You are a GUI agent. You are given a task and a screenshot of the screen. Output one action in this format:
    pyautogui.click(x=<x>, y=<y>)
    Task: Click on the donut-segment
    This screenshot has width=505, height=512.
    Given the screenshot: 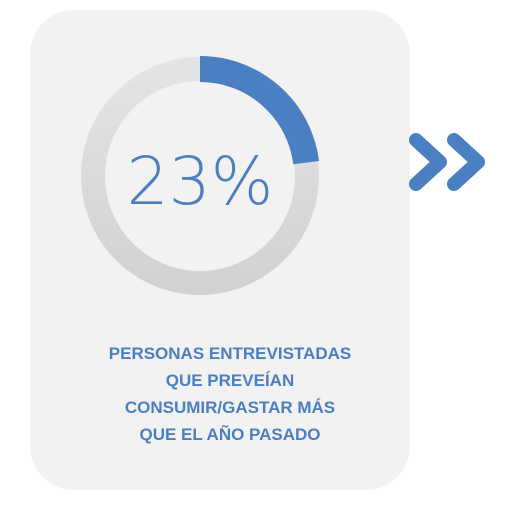 What is the action you would take?
    pyautogui.click(x=259, y=110)
    